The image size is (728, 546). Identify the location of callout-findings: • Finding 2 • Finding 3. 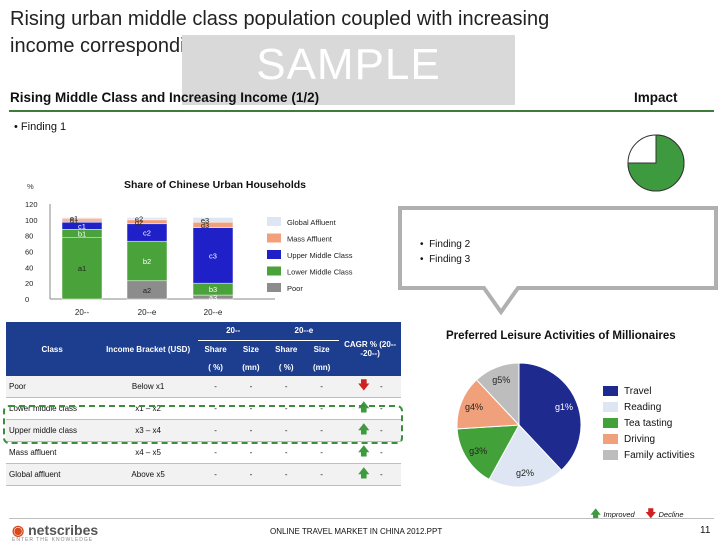
(445, 252).